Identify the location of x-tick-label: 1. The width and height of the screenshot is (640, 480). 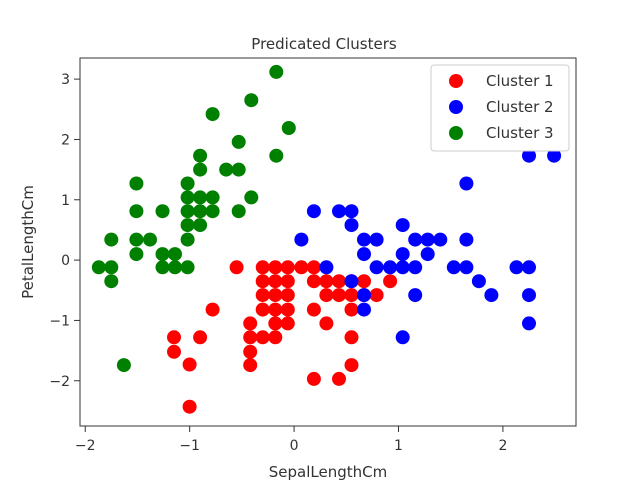
(398, 446).